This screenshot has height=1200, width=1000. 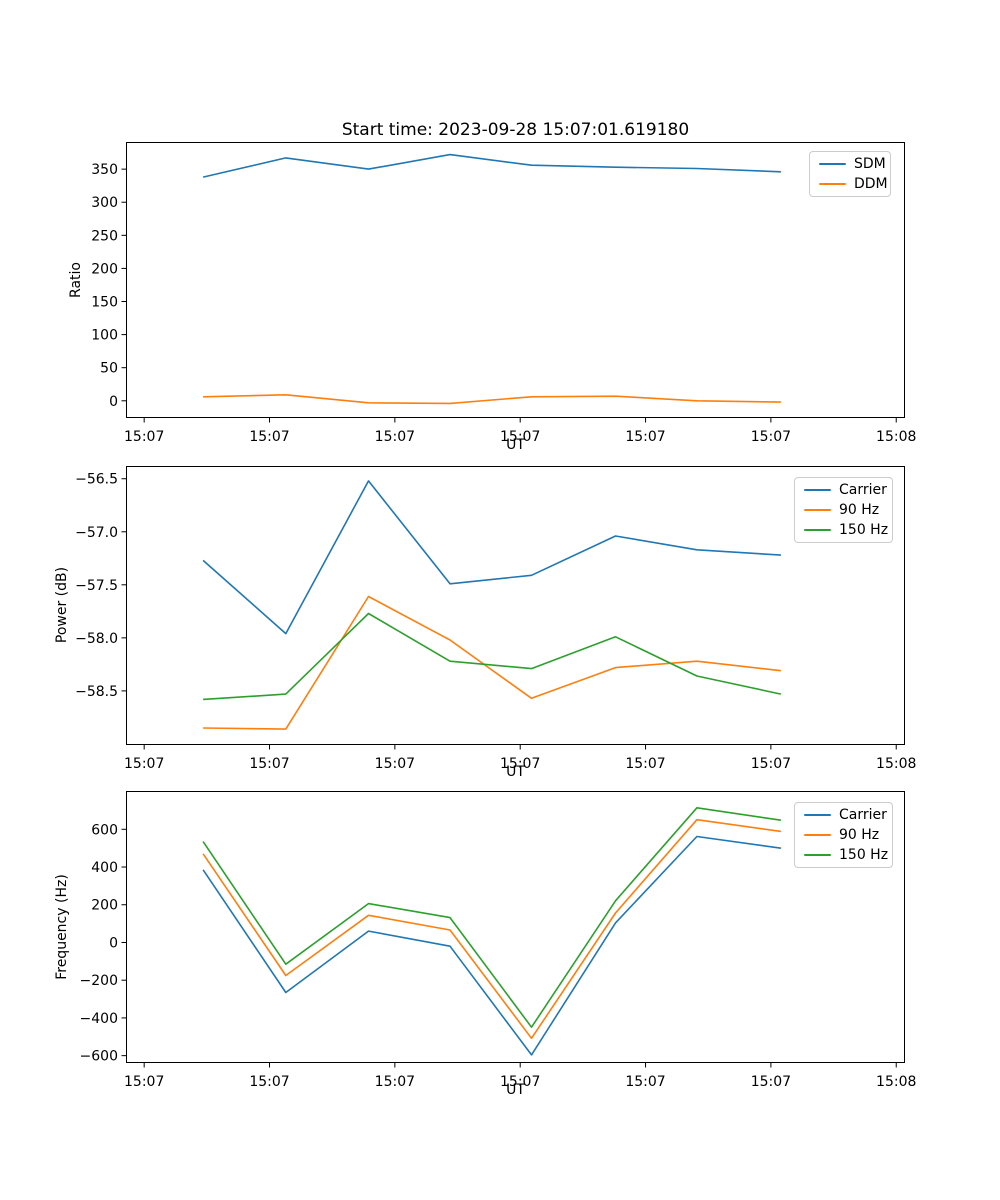 What do you see at coordinates (104, 830) in the screenshot?
I see `y-tick-label: 600` at bounding box center [104, 830].